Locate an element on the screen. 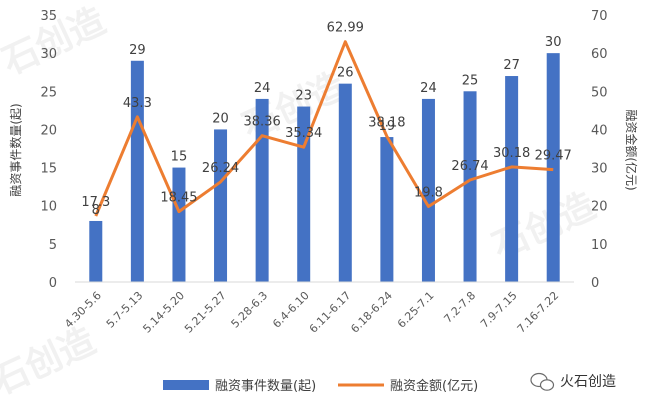  bar-value-label: 20 is located at coordinates (220, 118).